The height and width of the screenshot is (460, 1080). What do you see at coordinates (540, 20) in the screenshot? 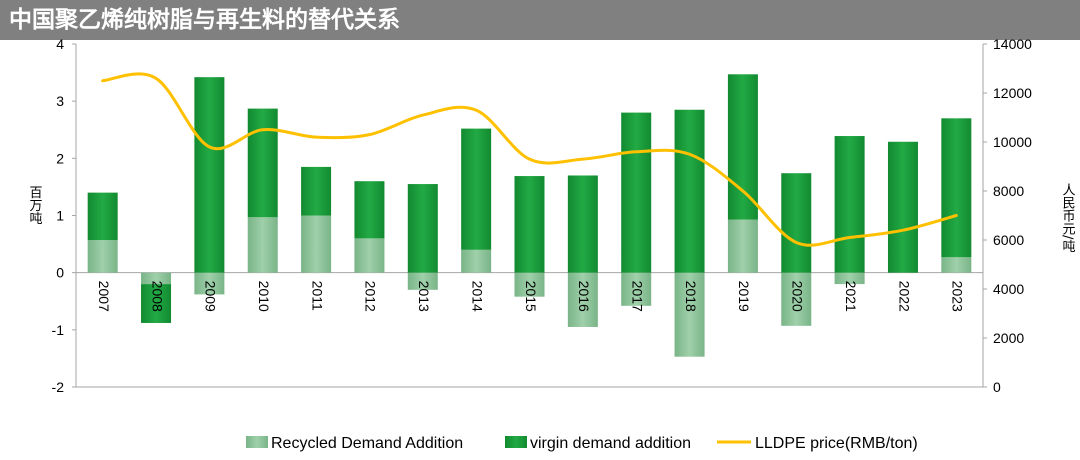
I see `title-bar: 中国聚乙烯纯树脂与再生料的替代关系` at bounding box center [540, 20].